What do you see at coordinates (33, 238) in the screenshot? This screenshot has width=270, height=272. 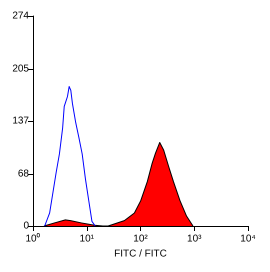 I see `x-tick-label: 10⁰` at bounding box center [33, 238].